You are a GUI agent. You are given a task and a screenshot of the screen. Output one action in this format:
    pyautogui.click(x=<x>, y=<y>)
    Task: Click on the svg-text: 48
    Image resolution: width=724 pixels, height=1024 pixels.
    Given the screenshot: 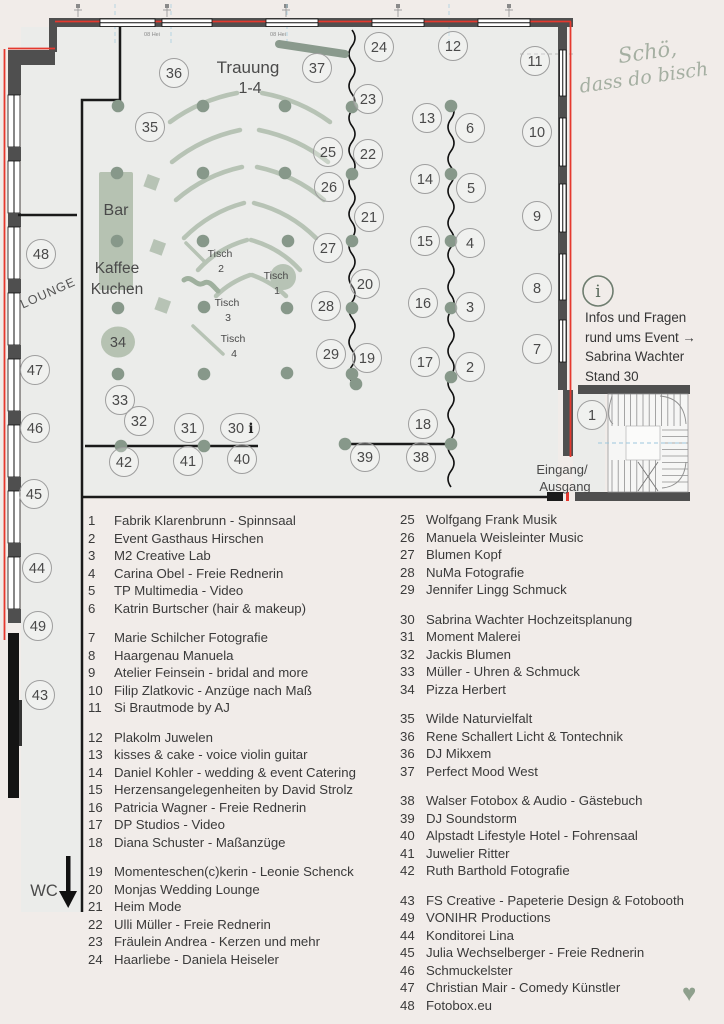 What is the action you would take?
    pyautogui.click(x=41, y=255)
    